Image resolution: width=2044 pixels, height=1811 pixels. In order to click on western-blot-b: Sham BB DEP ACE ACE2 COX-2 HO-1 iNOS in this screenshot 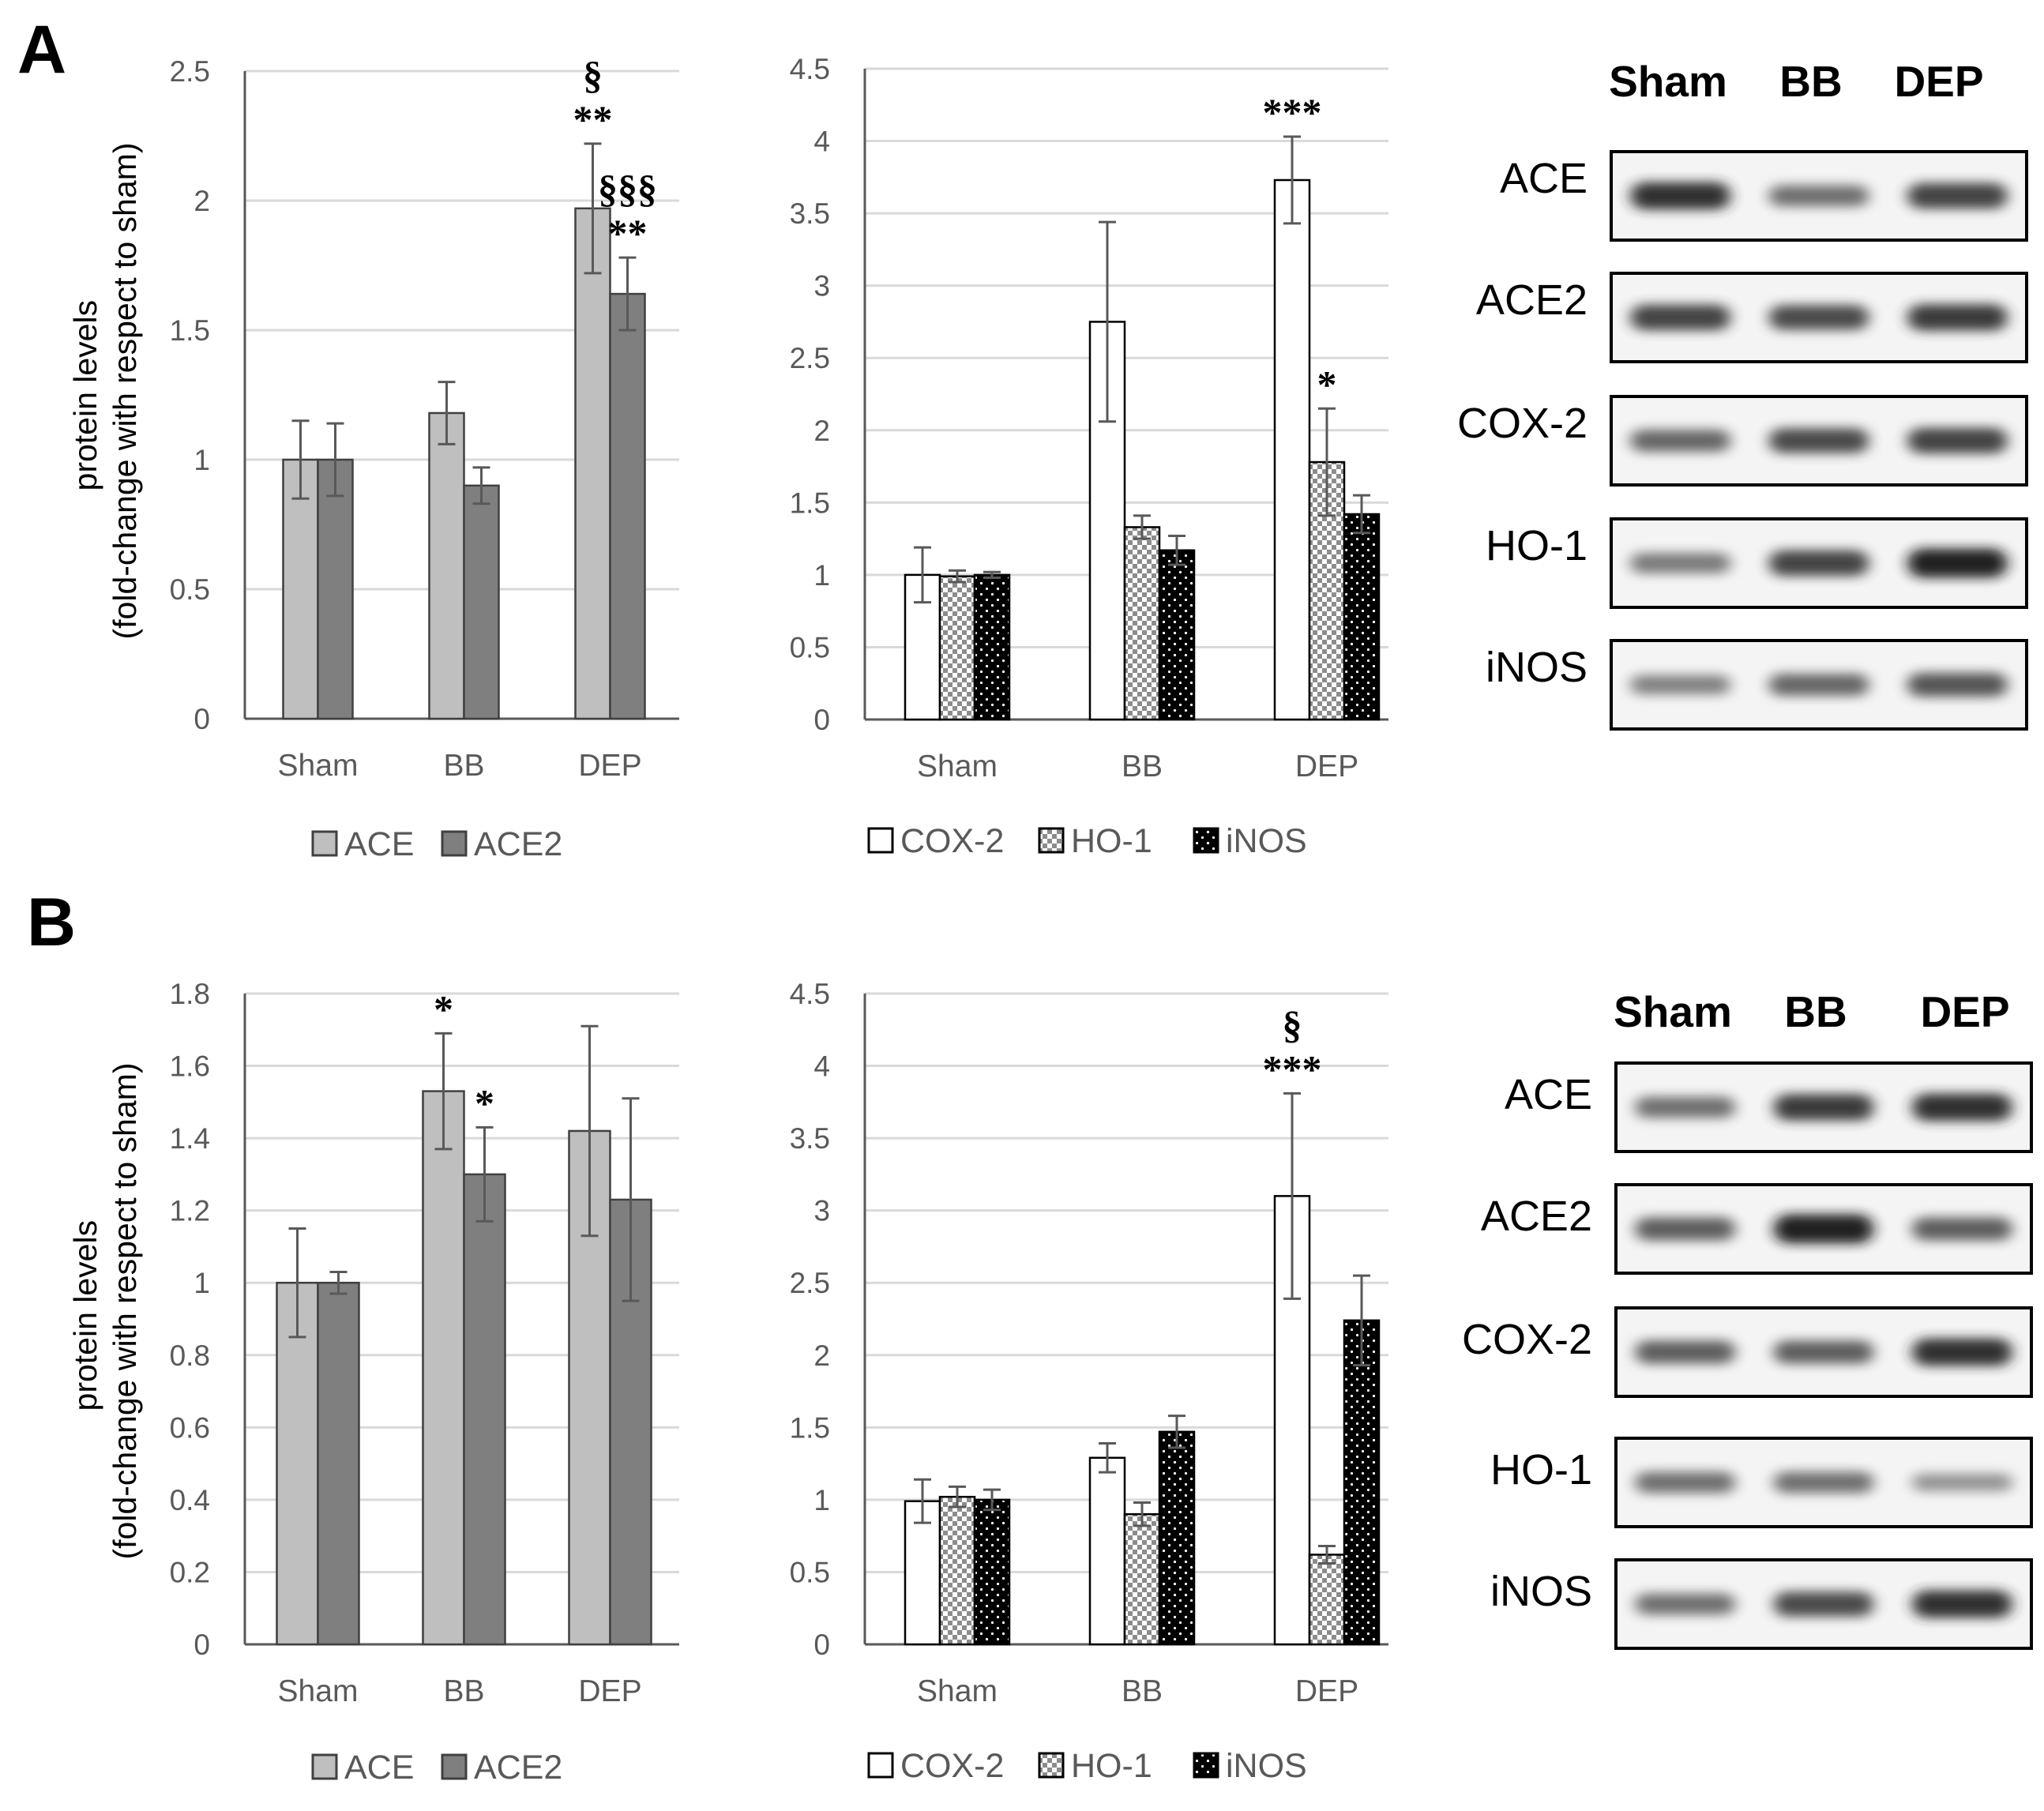, I will do `click(1747, 1318)`.